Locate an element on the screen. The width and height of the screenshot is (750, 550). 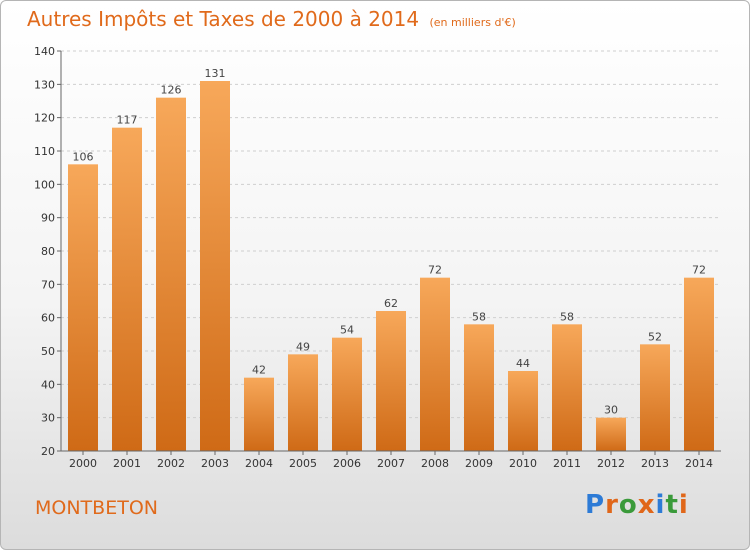
data-label: 62 is located at coordinates (391, 303).